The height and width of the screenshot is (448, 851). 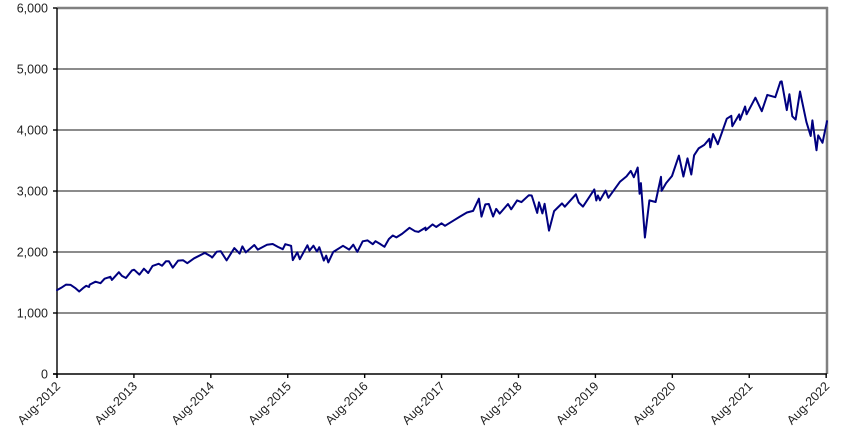 I want to click on y-tick-label: 4,000, so click(x=32, y=131).